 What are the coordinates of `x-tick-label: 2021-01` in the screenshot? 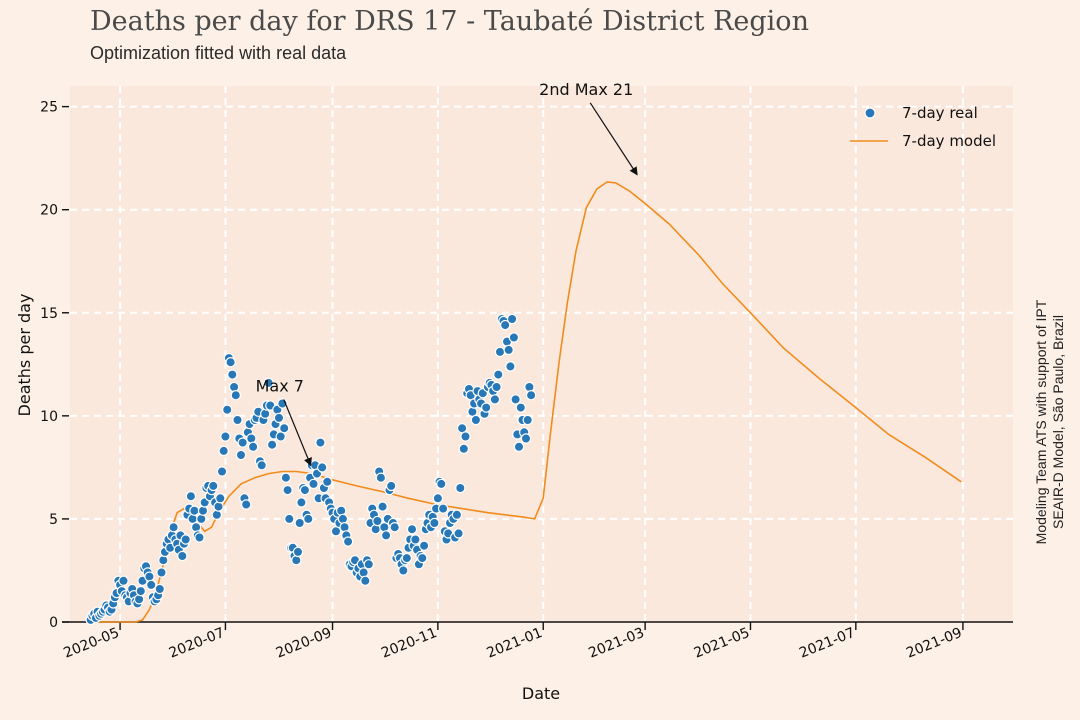 It's located at (514, 643).